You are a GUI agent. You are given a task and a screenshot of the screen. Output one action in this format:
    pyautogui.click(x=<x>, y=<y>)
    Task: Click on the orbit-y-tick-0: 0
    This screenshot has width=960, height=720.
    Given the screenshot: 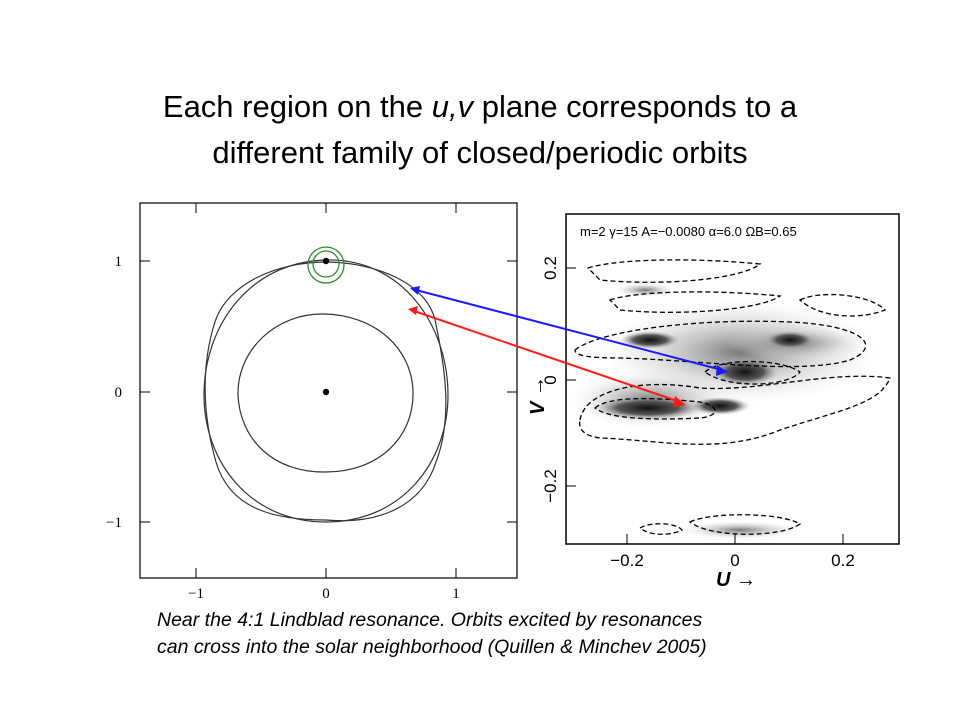 What is the action you would take?
    pyautogui.click(x=119, y=393)
    